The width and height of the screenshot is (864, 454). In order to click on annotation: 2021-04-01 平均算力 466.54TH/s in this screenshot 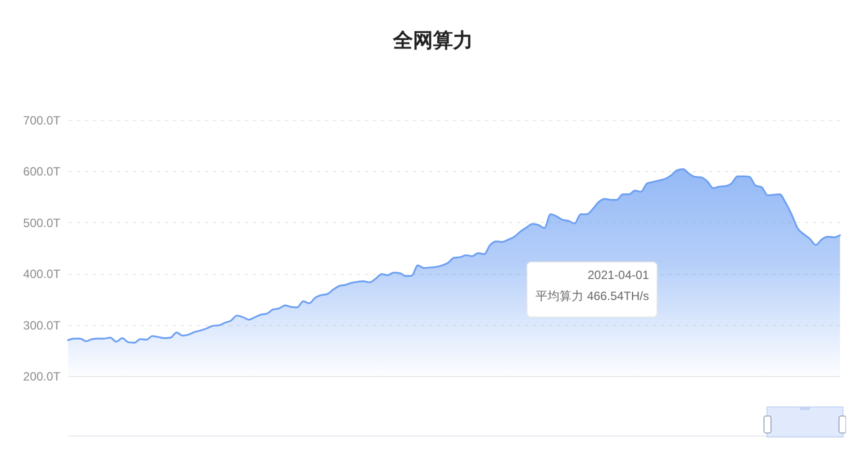, I will do `click(593, 285)`.